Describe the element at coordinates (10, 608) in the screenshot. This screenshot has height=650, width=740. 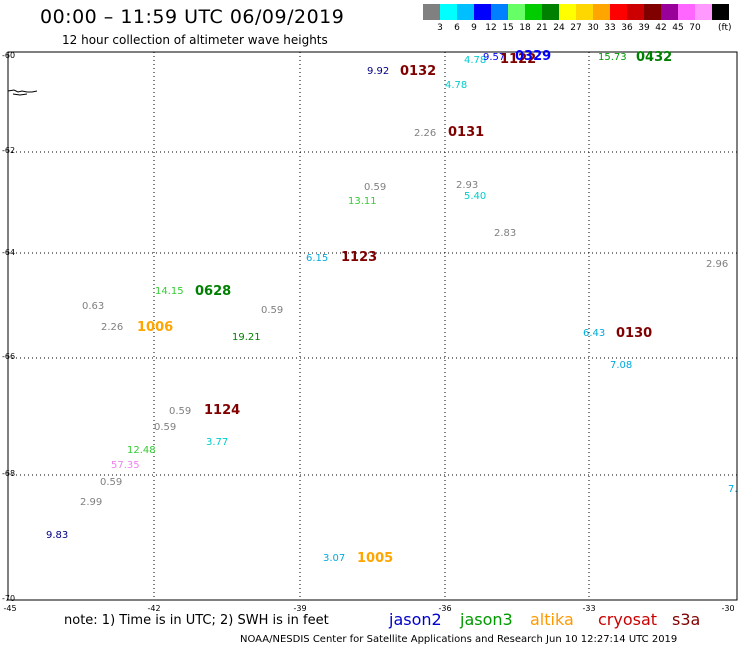
I see `lon-label: -45` at that location.